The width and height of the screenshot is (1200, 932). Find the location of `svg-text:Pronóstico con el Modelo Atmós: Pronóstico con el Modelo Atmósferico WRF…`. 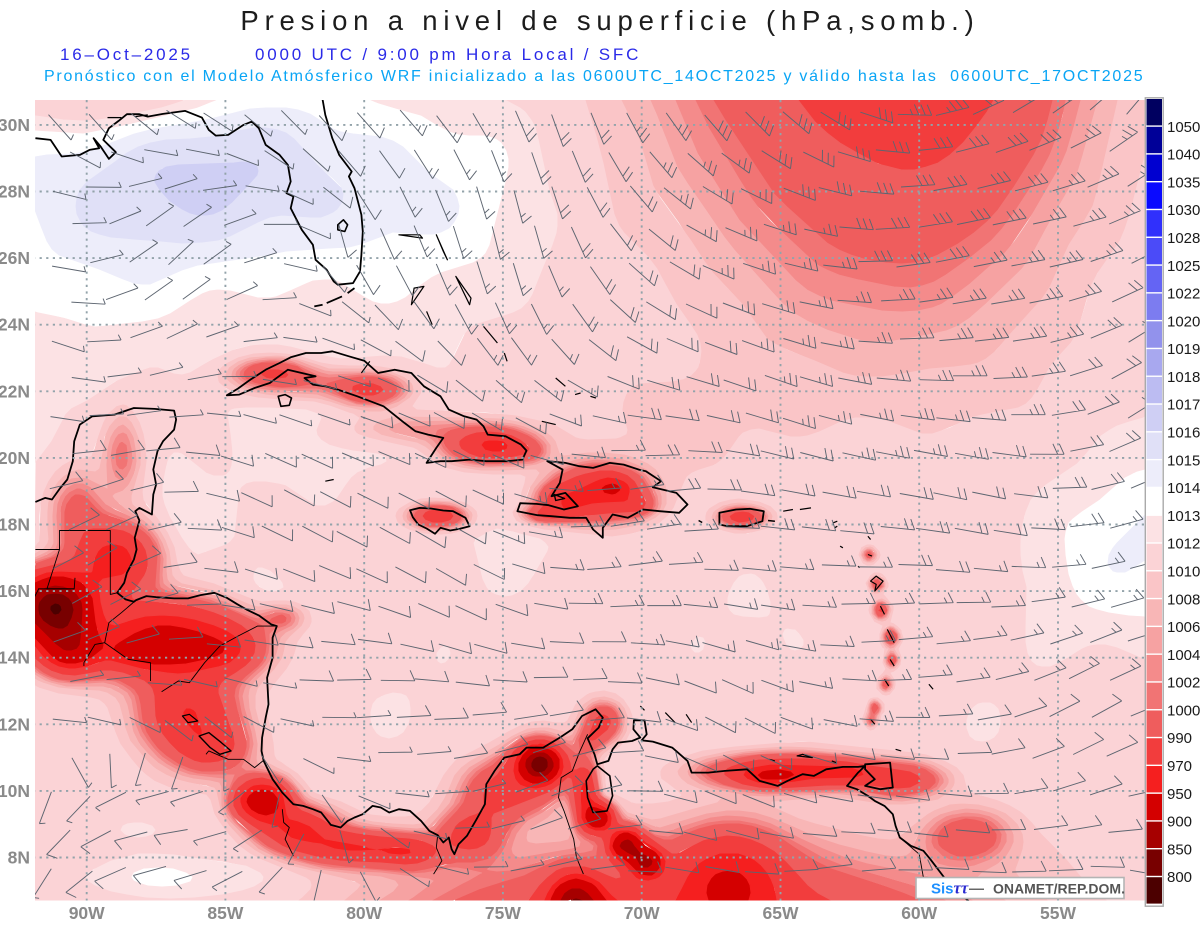

svg-text:Pronóstico con el Modelo Atmós: Pronóstico con el Modelo Atmósferico WRF… is located at coordinates (594, 76).